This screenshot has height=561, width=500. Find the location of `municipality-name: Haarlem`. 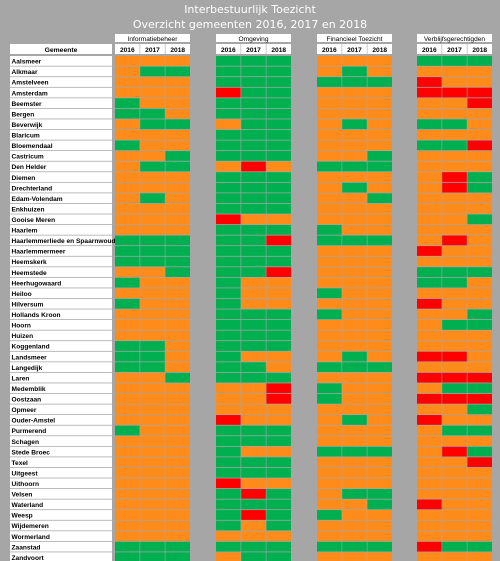

municipality-name: Haarlem is located at coordinates (25, 231).